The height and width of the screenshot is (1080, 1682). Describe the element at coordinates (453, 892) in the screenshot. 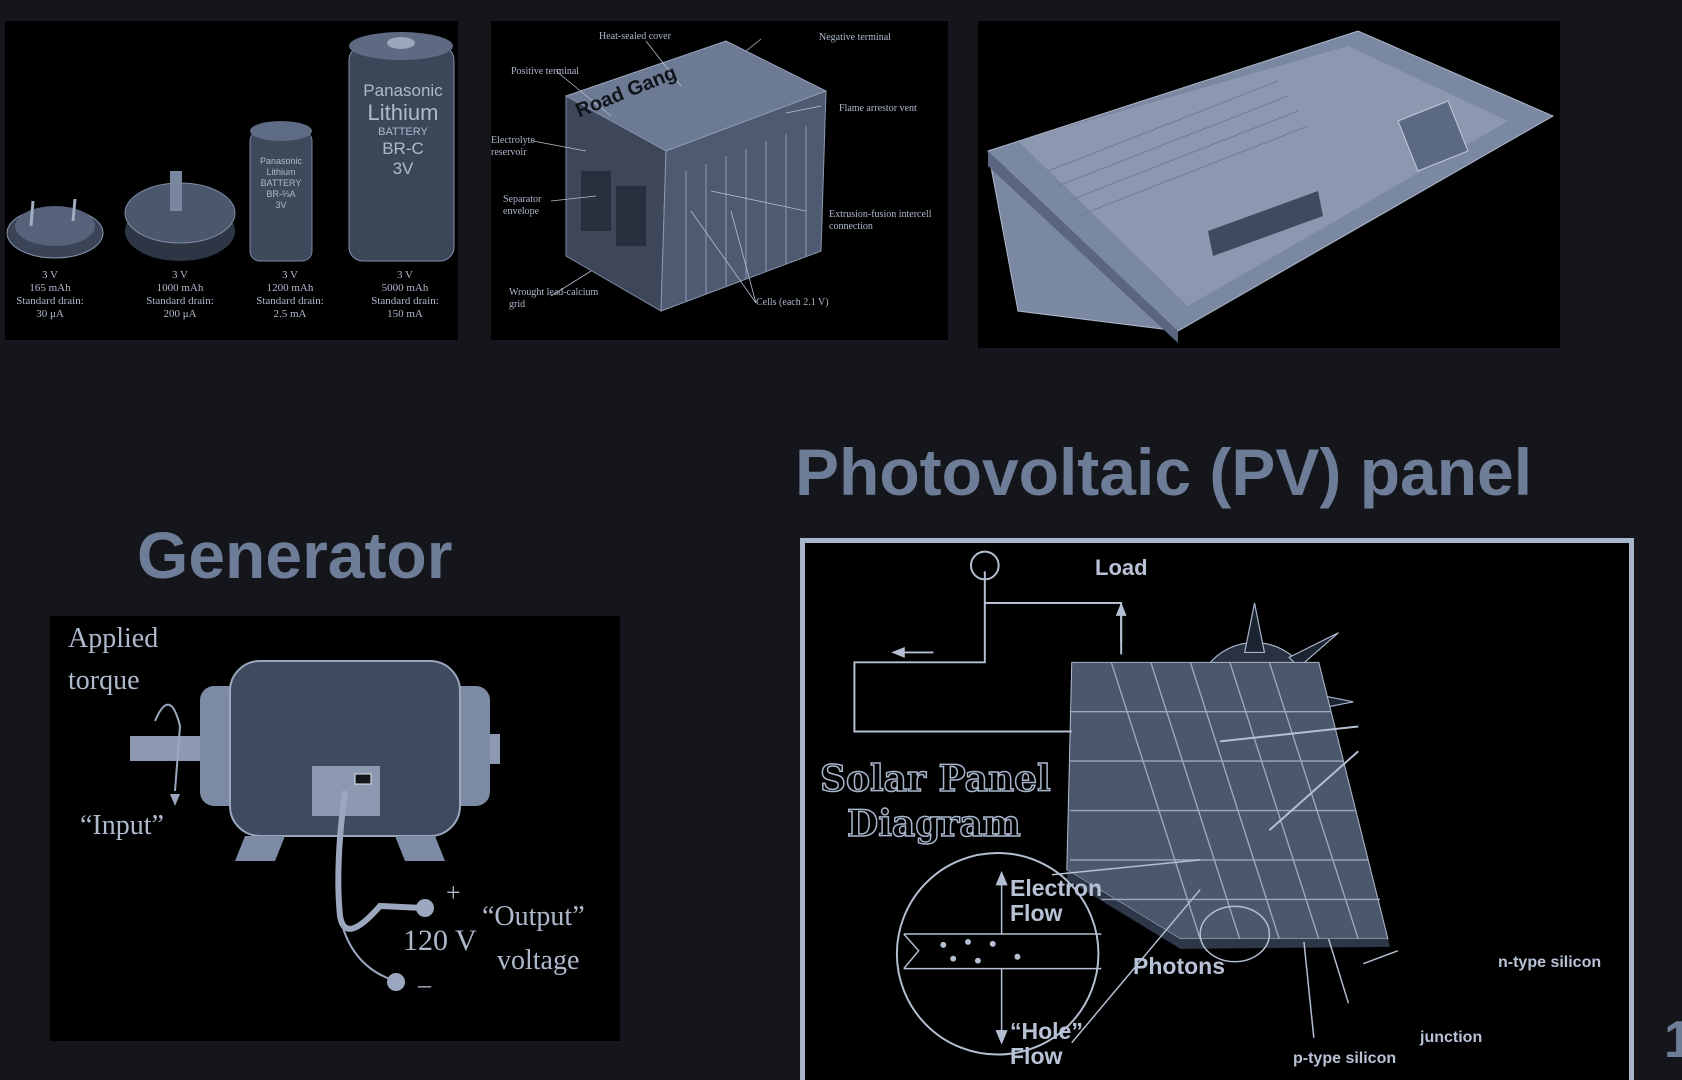

I see `generator-label-plus: +` at that location.